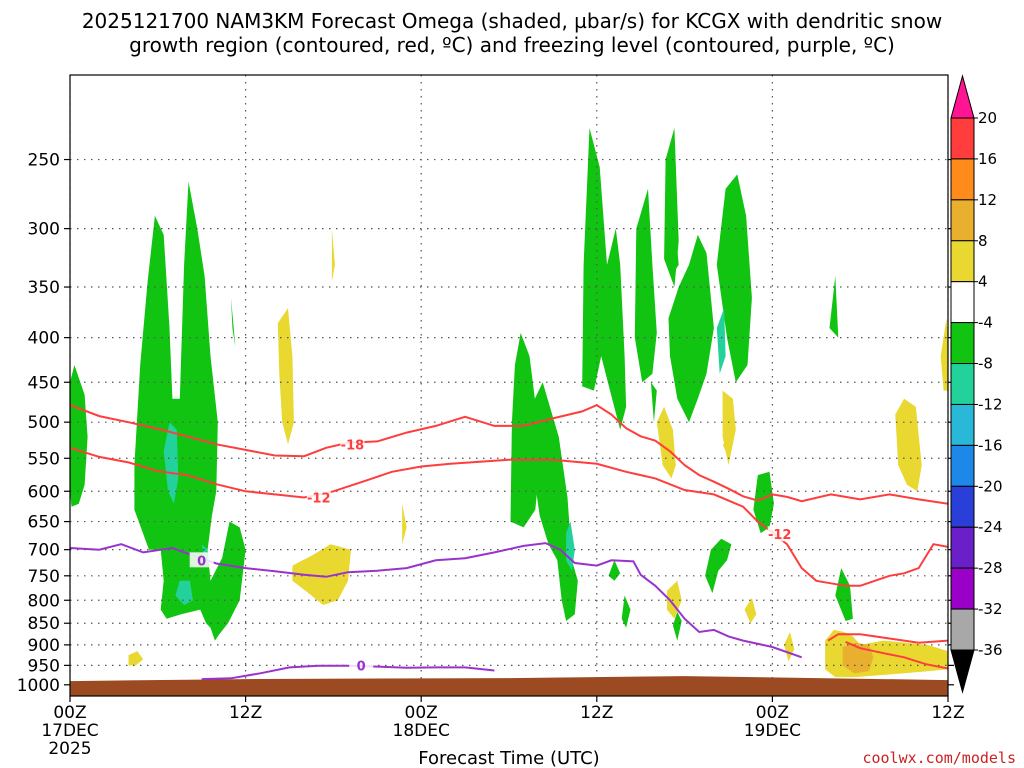 The width and height of the screenshot is (1024, 768). What do you see at coordinates (38, 686) in the screenshot?
I see `y-tick-label-1000: 1000` at bounding box center [38, 686].